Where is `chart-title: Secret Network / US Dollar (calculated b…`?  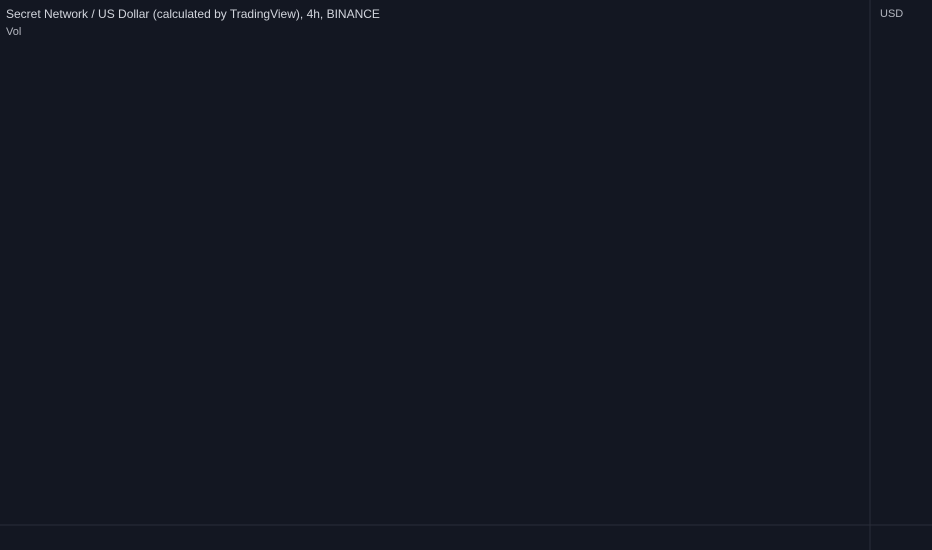
chart-title: Secret Network / US Dollar (calculated b… is located at coordinates (193, 14).